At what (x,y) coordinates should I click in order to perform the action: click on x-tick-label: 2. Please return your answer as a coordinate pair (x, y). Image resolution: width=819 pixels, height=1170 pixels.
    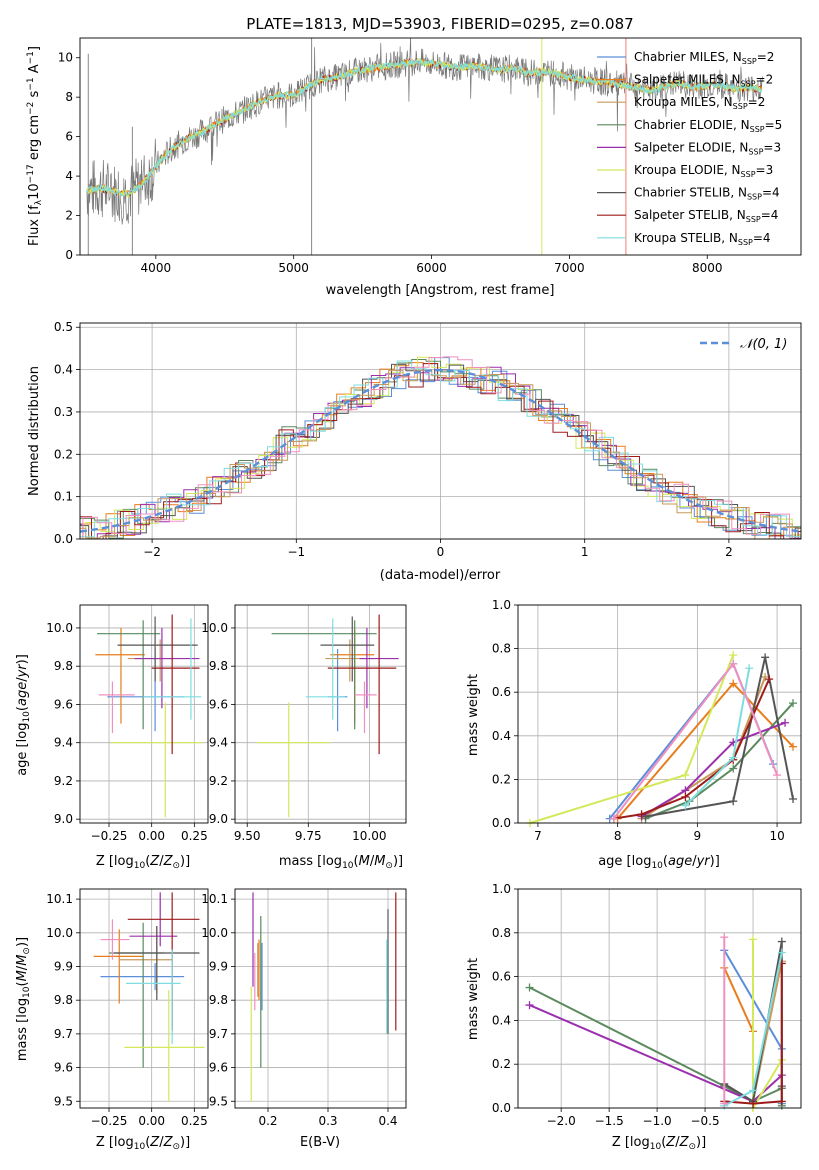
    Looking at the image, I should click on (729, 552).